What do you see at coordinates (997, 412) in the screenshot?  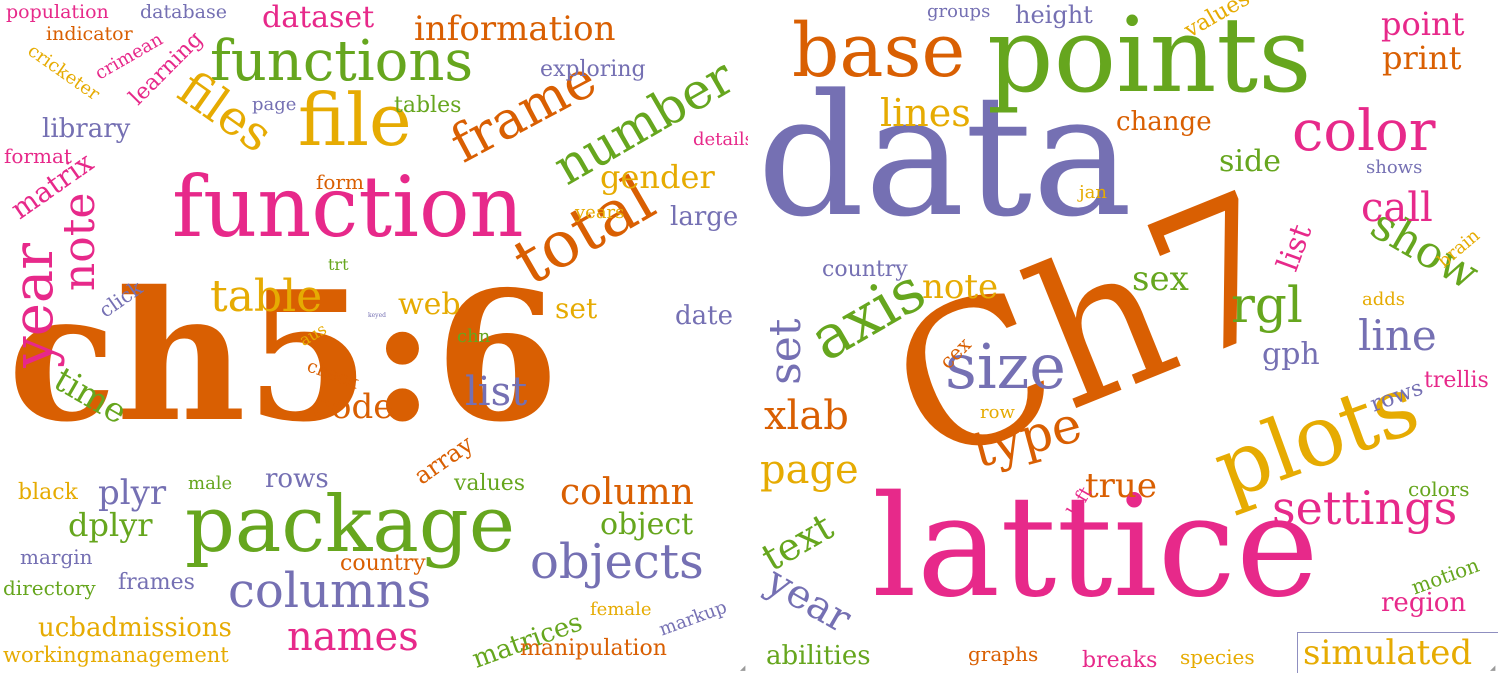 I see `cloud-word: row` at bounding box center [997, 412].